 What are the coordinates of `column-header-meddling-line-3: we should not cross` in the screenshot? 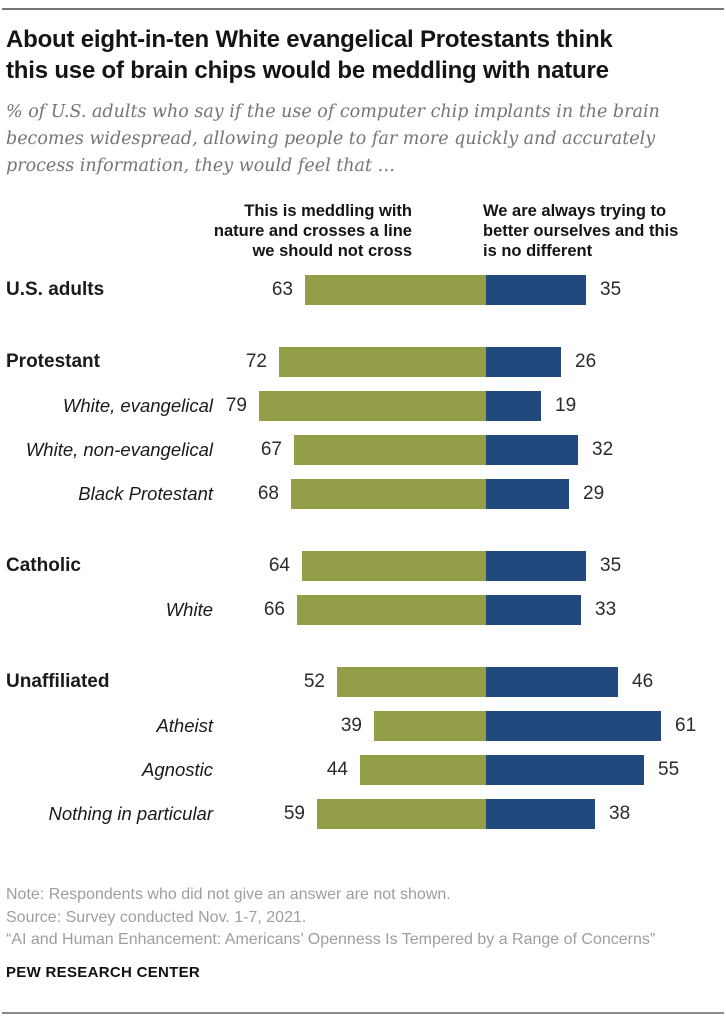 It's located at (332, 251).